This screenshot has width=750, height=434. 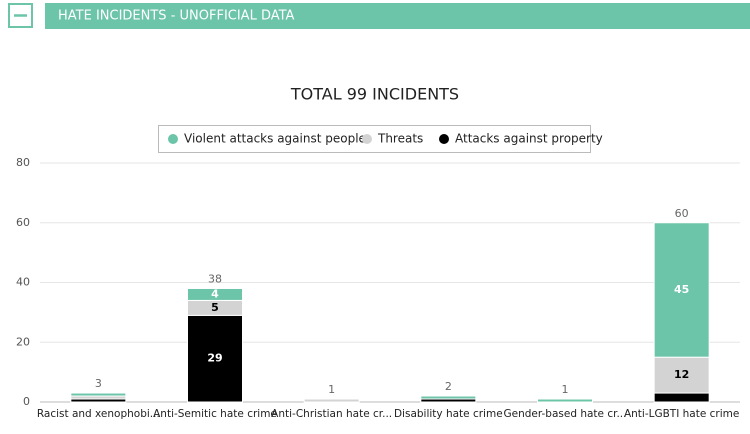 What do you see at coordinates (23, 282) in the screenshot?
I see `y-tick-label: 40` at bounding box center [23, 282].